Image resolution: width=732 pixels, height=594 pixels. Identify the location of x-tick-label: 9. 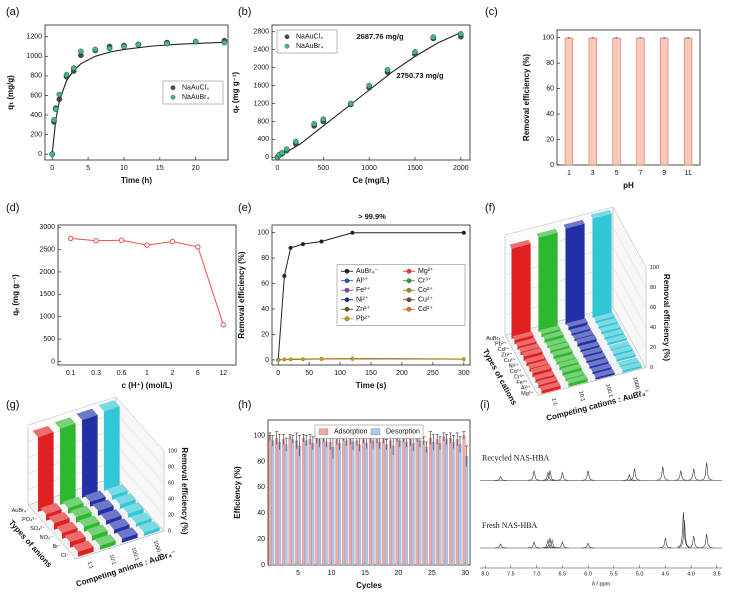
(664, 173).